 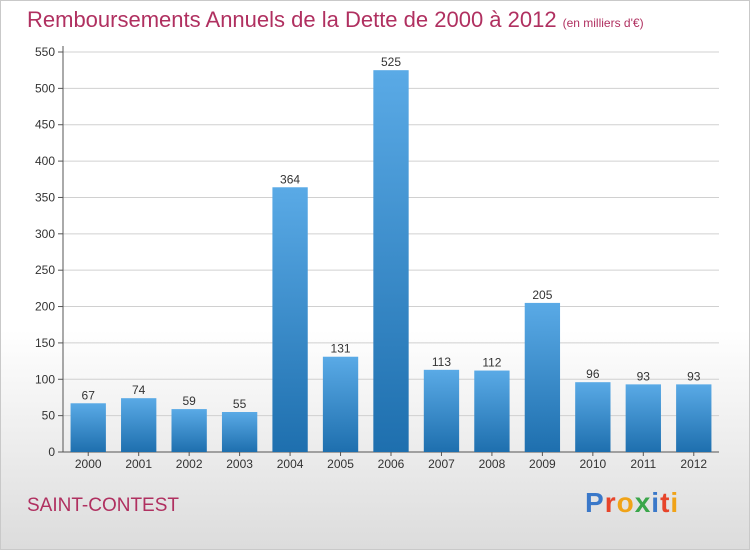 What do you see at coordinates (643, 418) in the screenshot?
I see `bar-2011` at bounding box center [643, 418].